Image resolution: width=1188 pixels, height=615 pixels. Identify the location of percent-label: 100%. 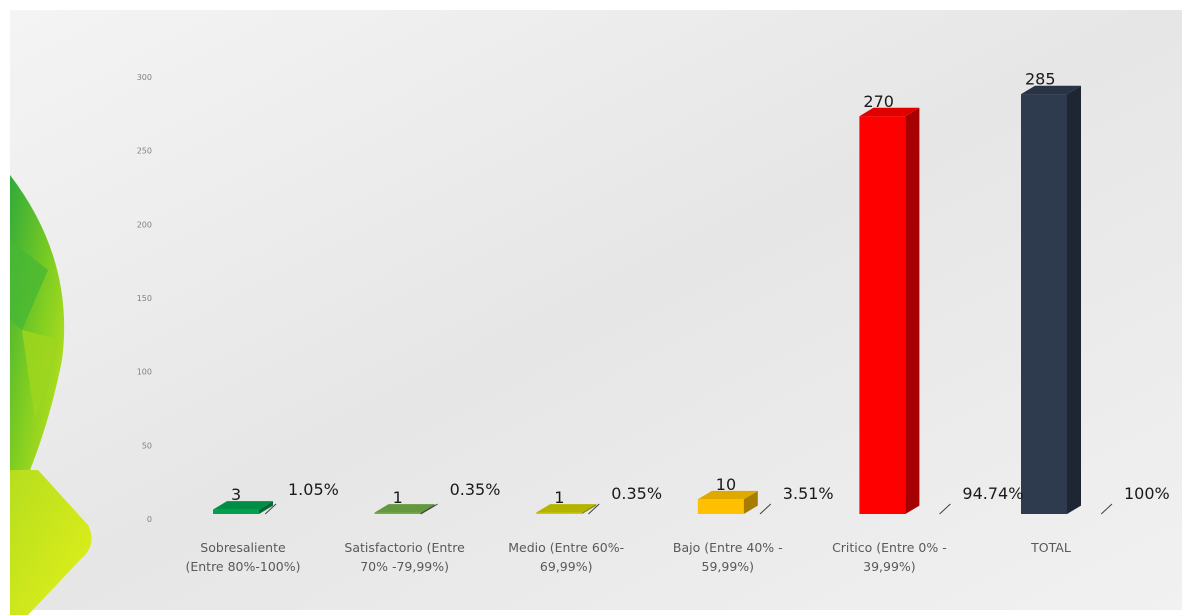
(1147, 493).